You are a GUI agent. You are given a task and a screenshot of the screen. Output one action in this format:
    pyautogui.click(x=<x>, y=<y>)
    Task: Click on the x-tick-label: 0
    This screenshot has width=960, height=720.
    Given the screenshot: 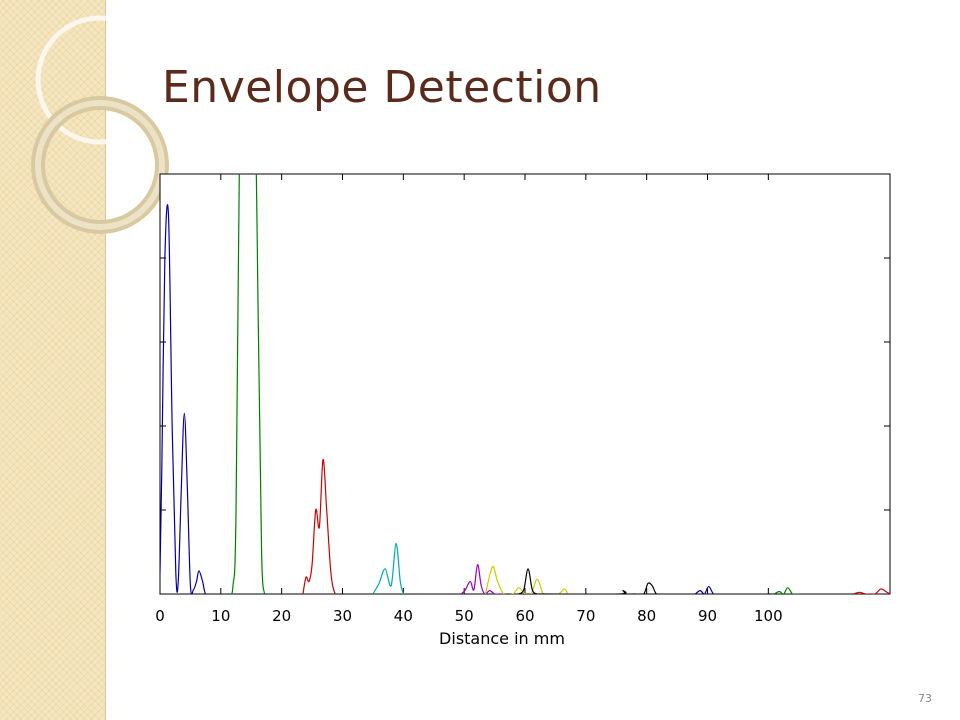 What is the action you would take?
    pyautogui.click(x=160, y=616)
    